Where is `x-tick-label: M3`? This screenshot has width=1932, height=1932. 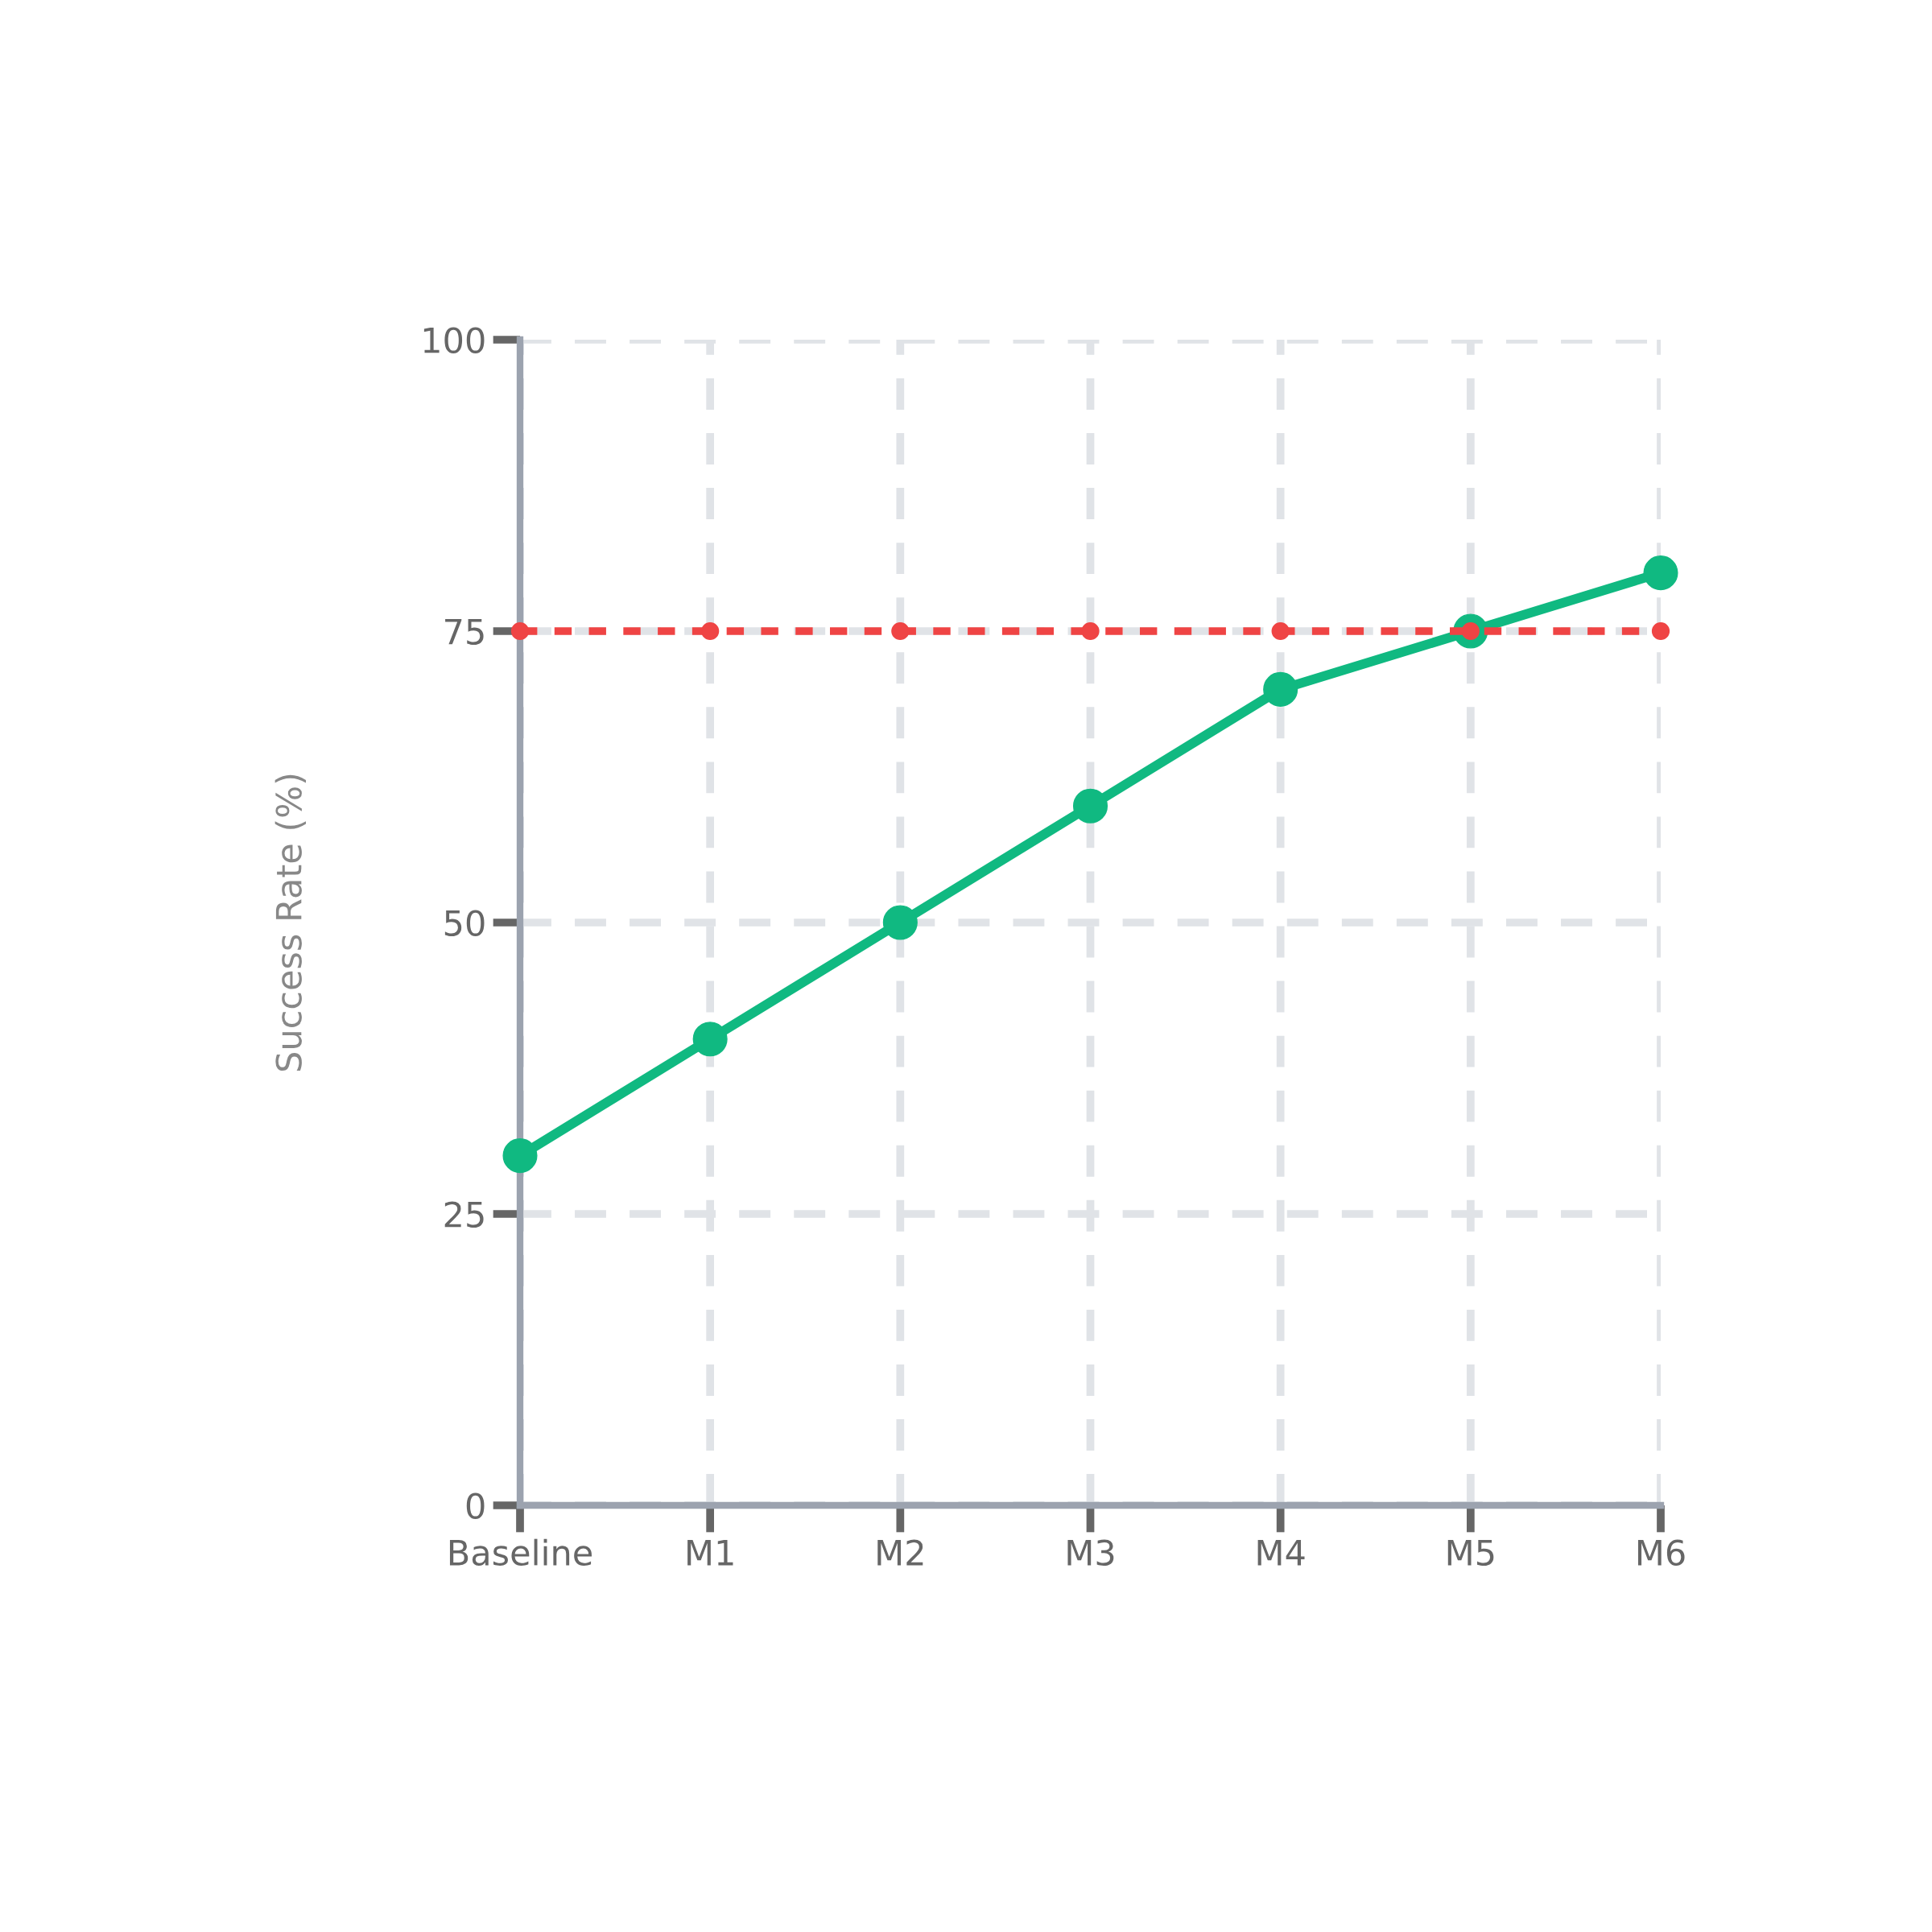 x-tick-label: M3 is located at coordinates (1090, 1552).